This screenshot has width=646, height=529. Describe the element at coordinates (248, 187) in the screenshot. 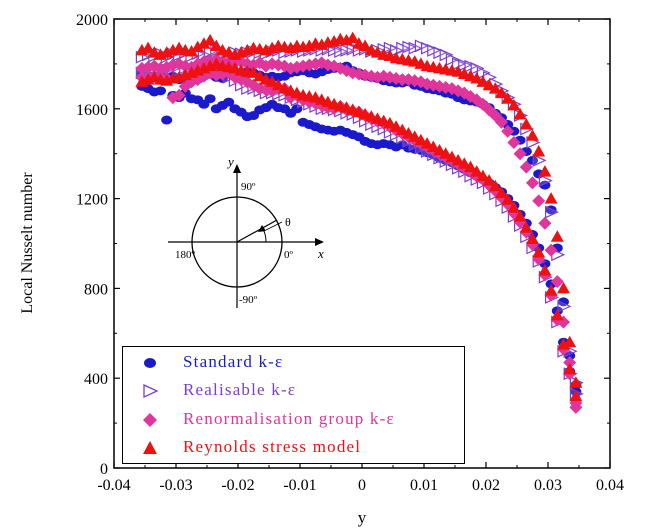

I see `inset-label-90: 90º` at that location.